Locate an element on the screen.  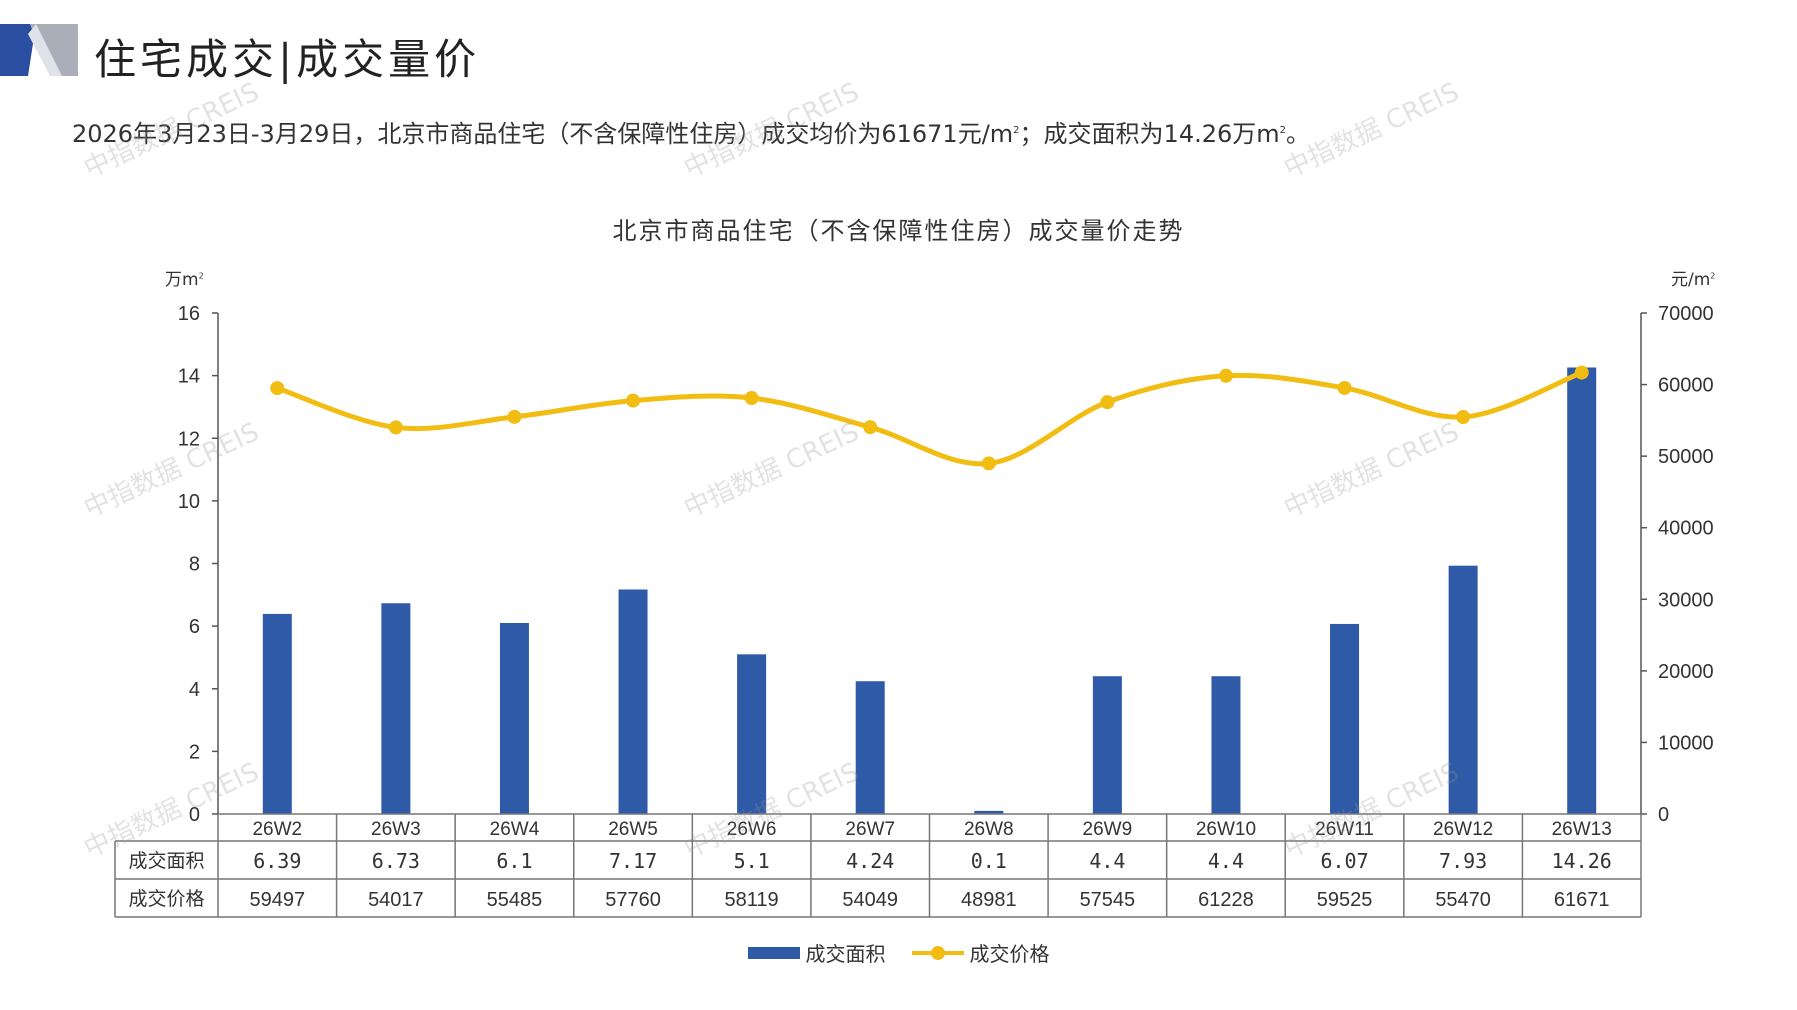
left-axis-unit: 万m2 is located at coordinates (184, 277).